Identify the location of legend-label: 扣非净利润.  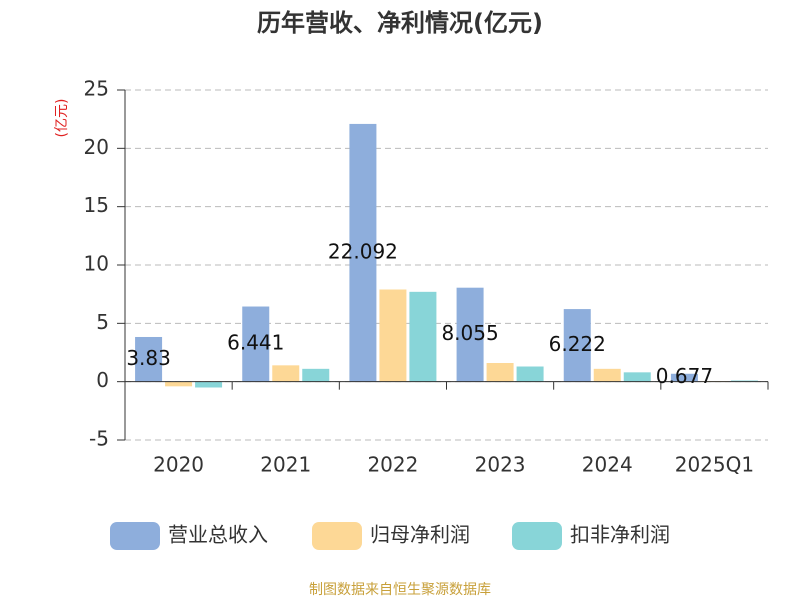
(620, 535).